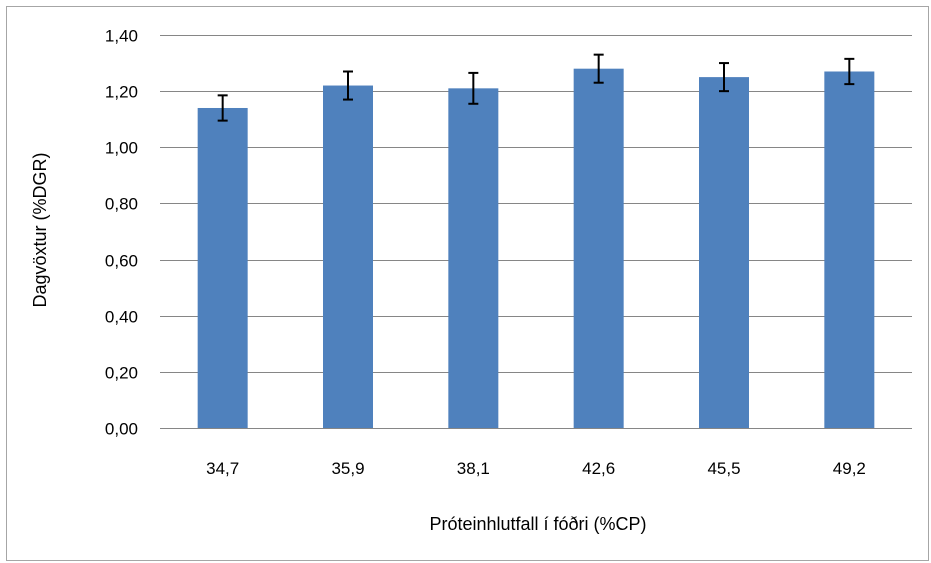  I want to click on x-tick-label: 45,5, so click(723, 468).